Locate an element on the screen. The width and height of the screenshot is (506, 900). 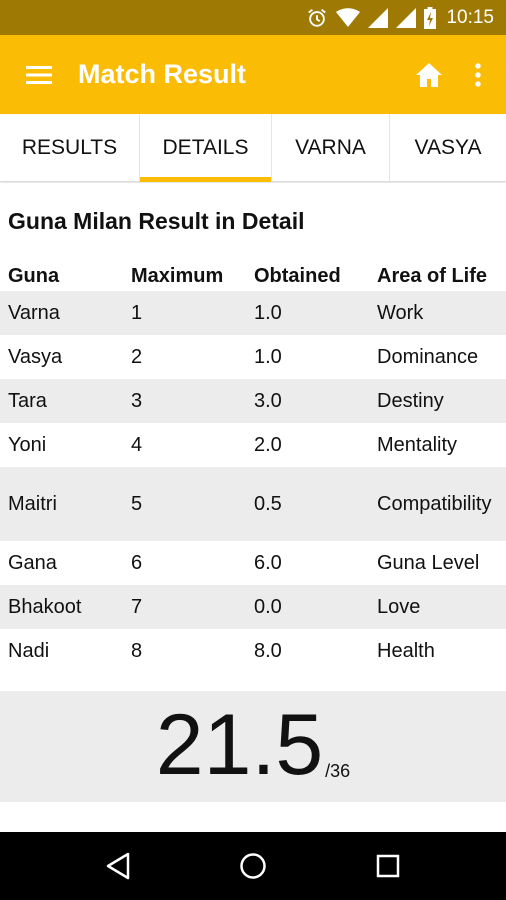
system-nav-bar is located at coordinates (253, 866).